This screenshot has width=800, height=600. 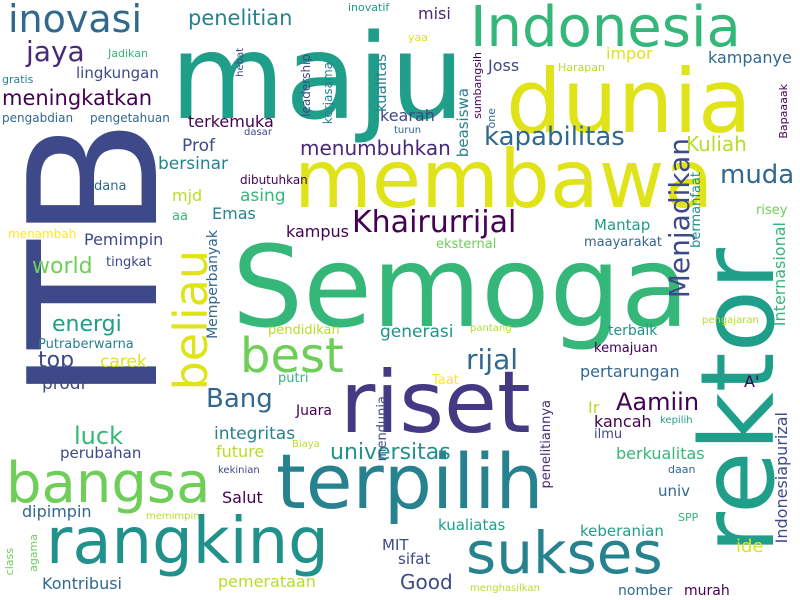 I want to click on word-ilmu: ilmu, so click(x=608, y=434).